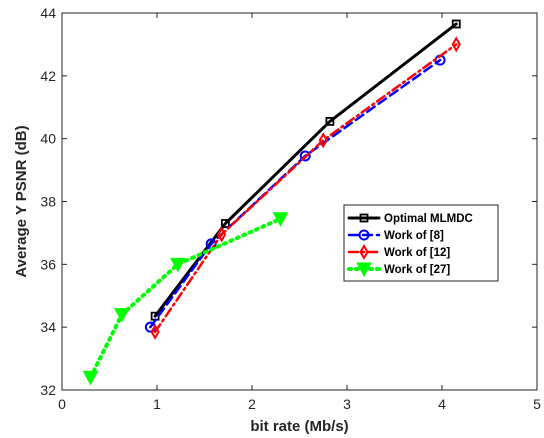 This screenshot has height=438, width=544. I want to click on x-tick-label: 4, so click(442, 404).